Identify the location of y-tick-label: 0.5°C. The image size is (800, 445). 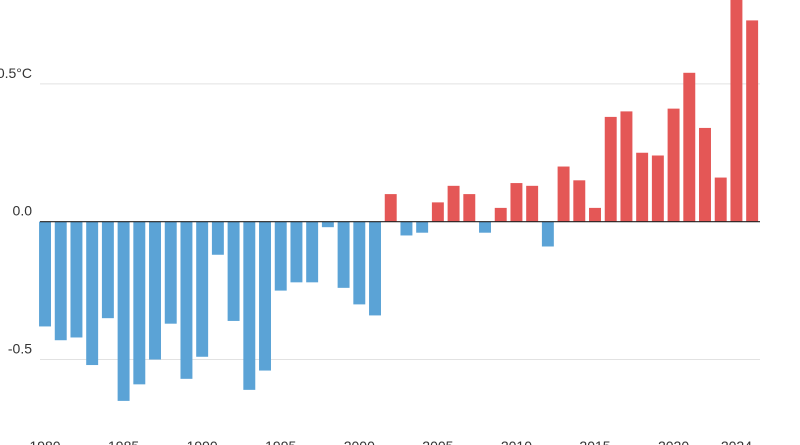
(16, 73).